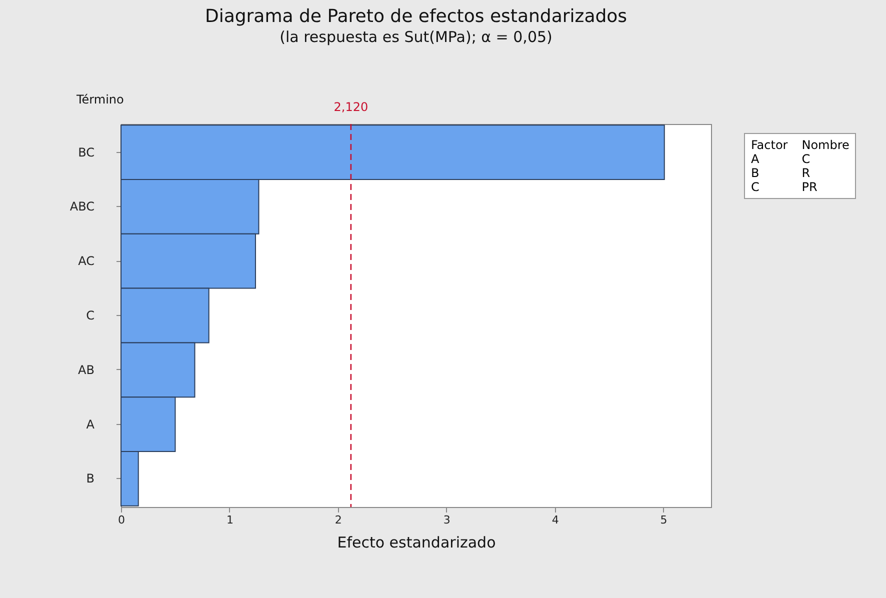 Image resolution: width=886 pixels, height=598 pixels. Describe the element at coordinates (826, 145) in the screenshot. I see `text: Nombre` at that location.